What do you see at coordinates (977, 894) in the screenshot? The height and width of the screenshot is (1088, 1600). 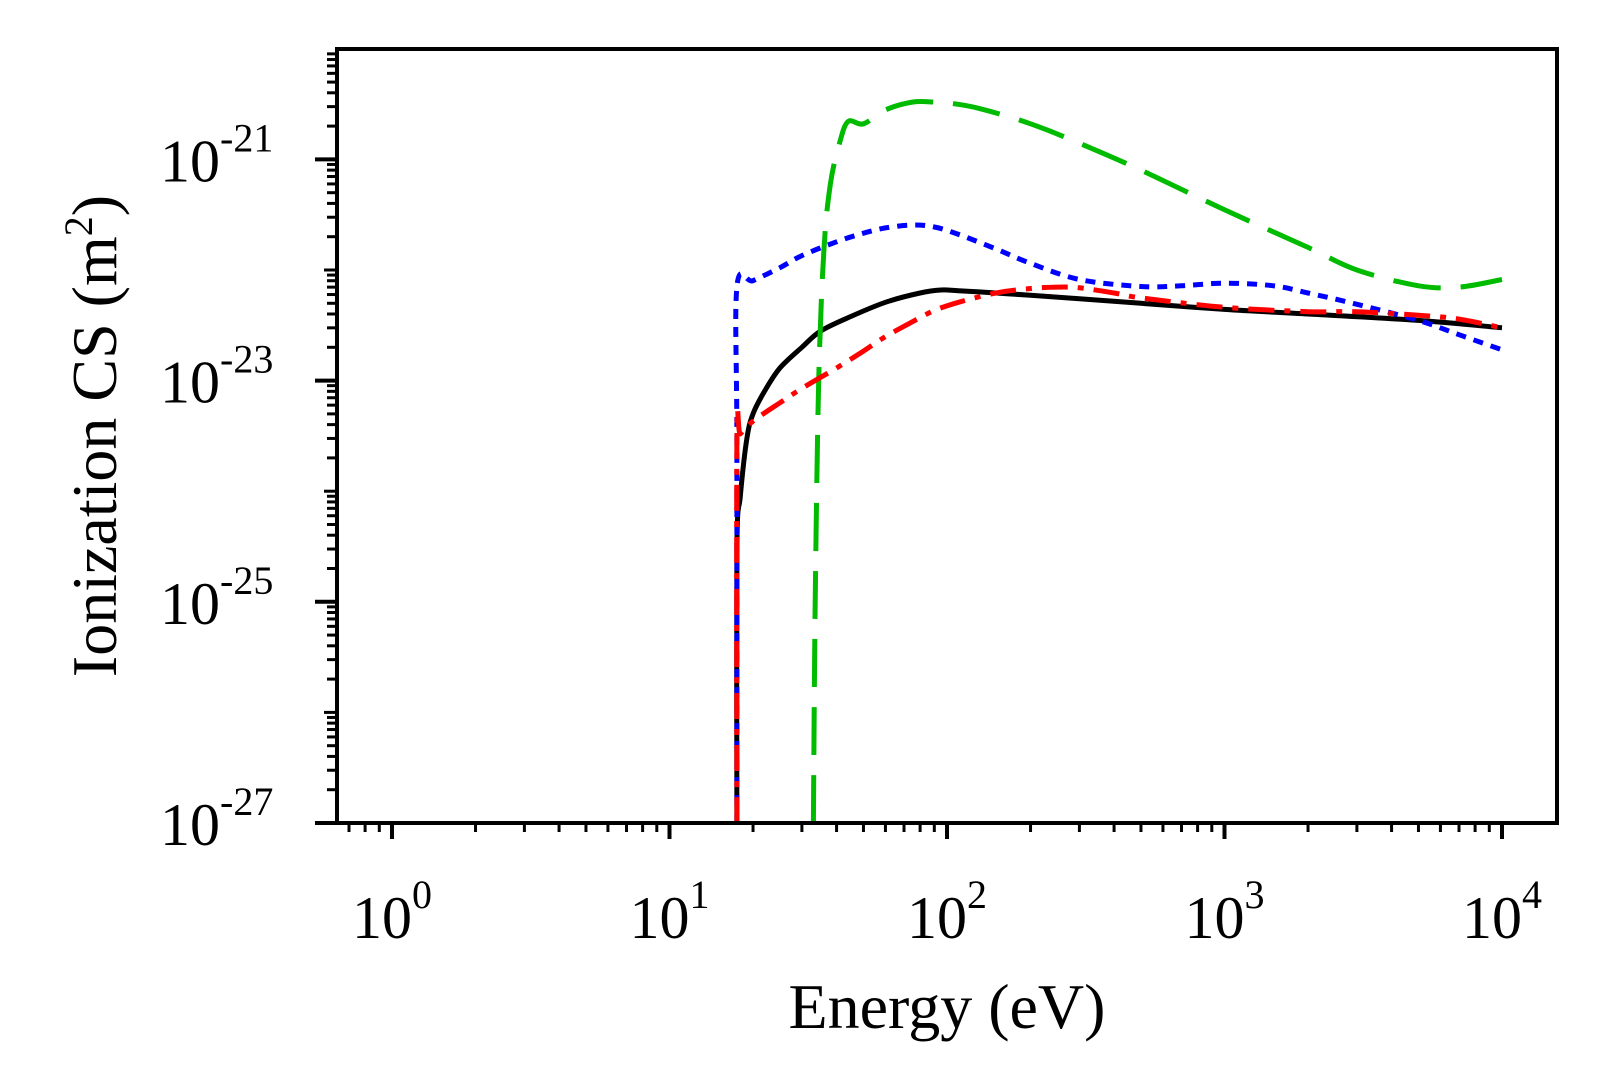 I see `x-tick-label-exp: 2` at bounding box center [977, 894].